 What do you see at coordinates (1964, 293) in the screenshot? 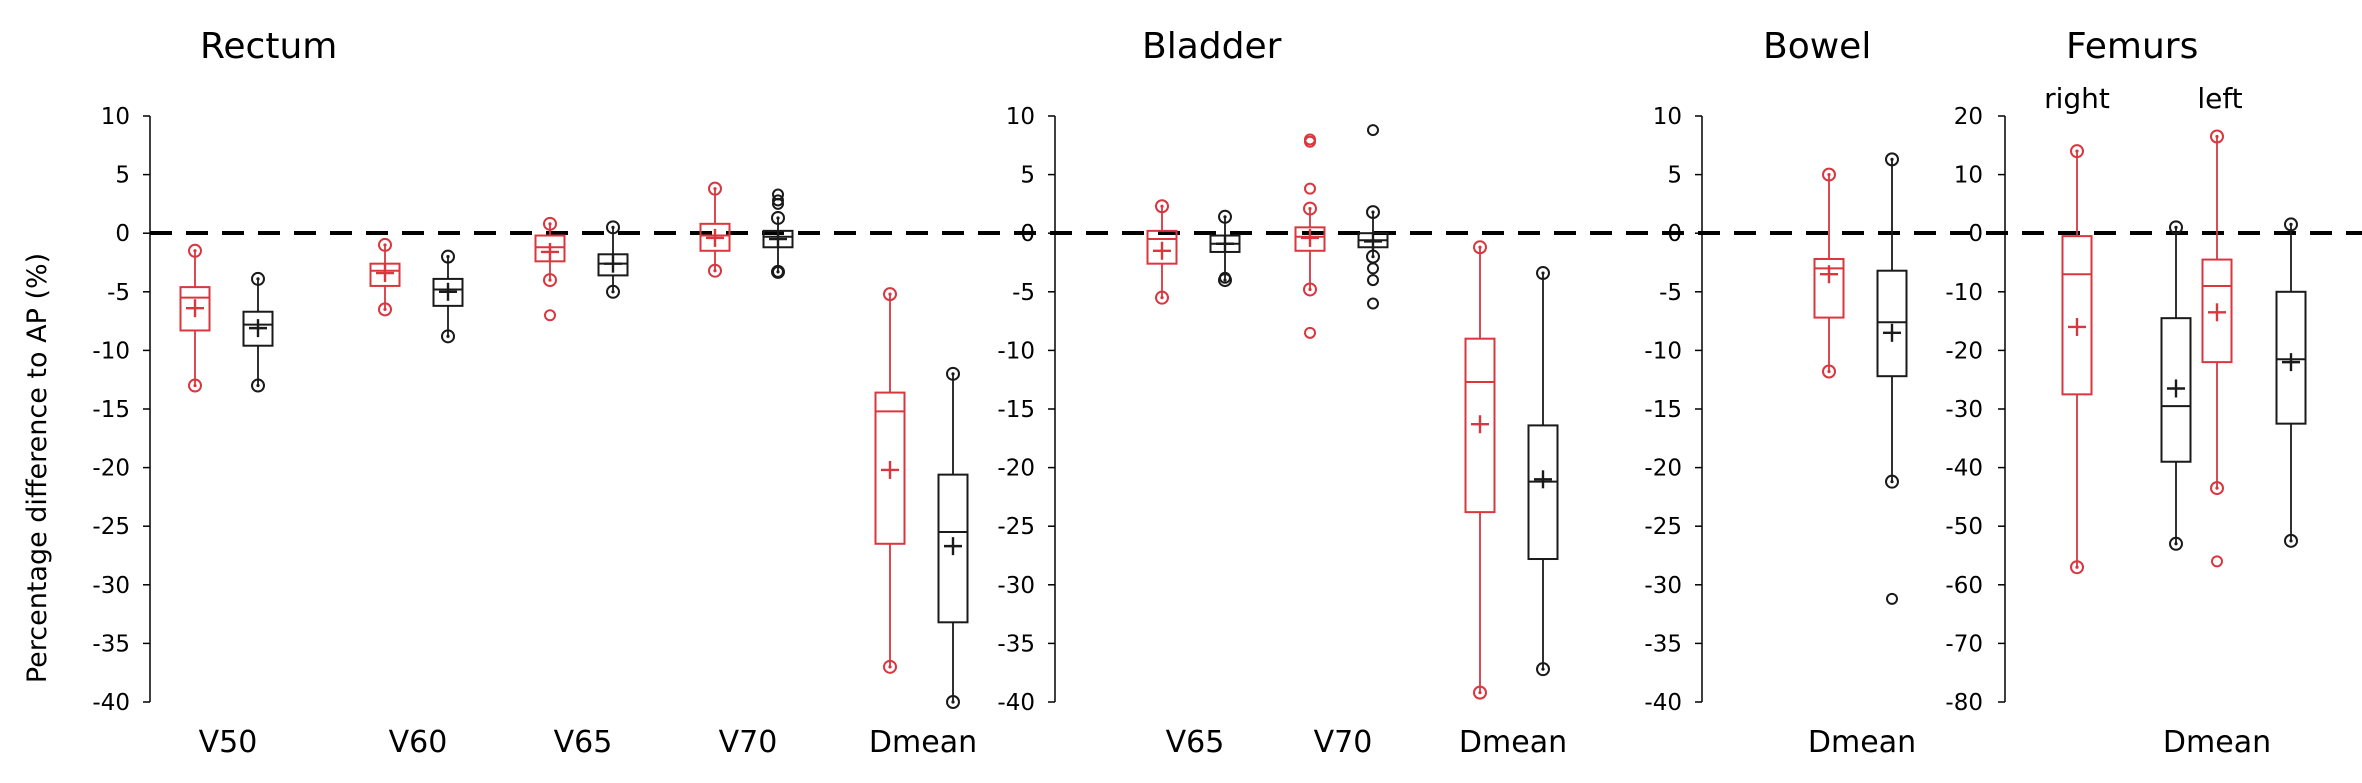
I see `y-tick-label: -10` at bounding box center [1964, 293].